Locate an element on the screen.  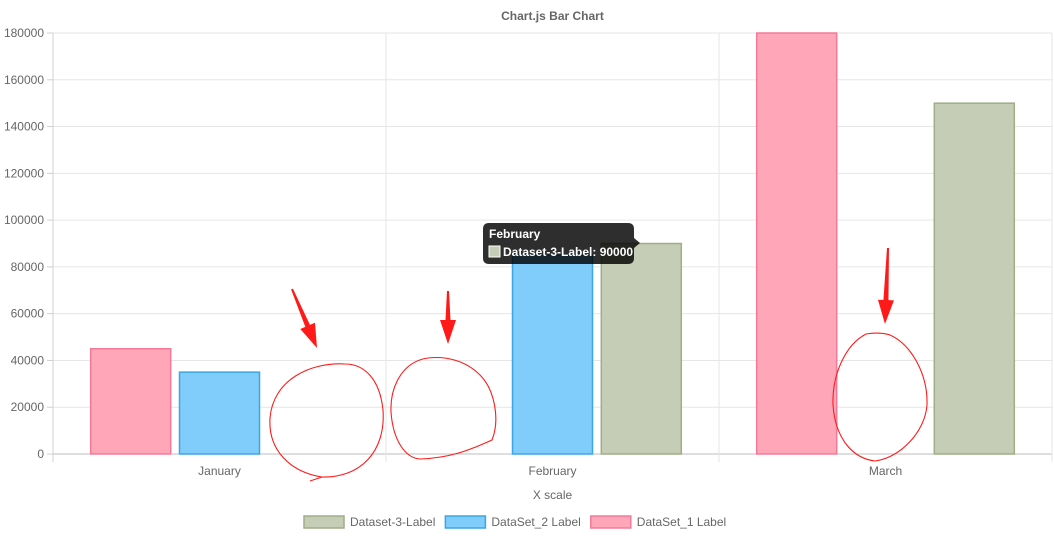
chart-title: Chart.js Bar Chart is located at coordinates (552, 16).